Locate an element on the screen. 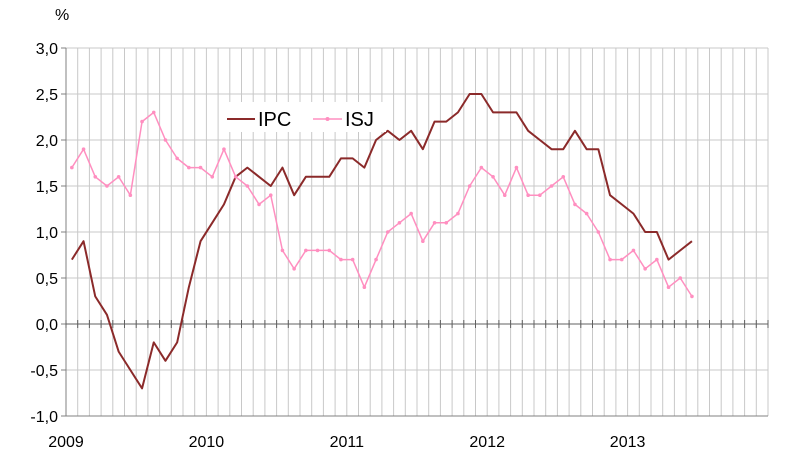 The height and width of the screenshot is (450, 800). x-tick-label: 2009 is located at coordinates (66, 442).